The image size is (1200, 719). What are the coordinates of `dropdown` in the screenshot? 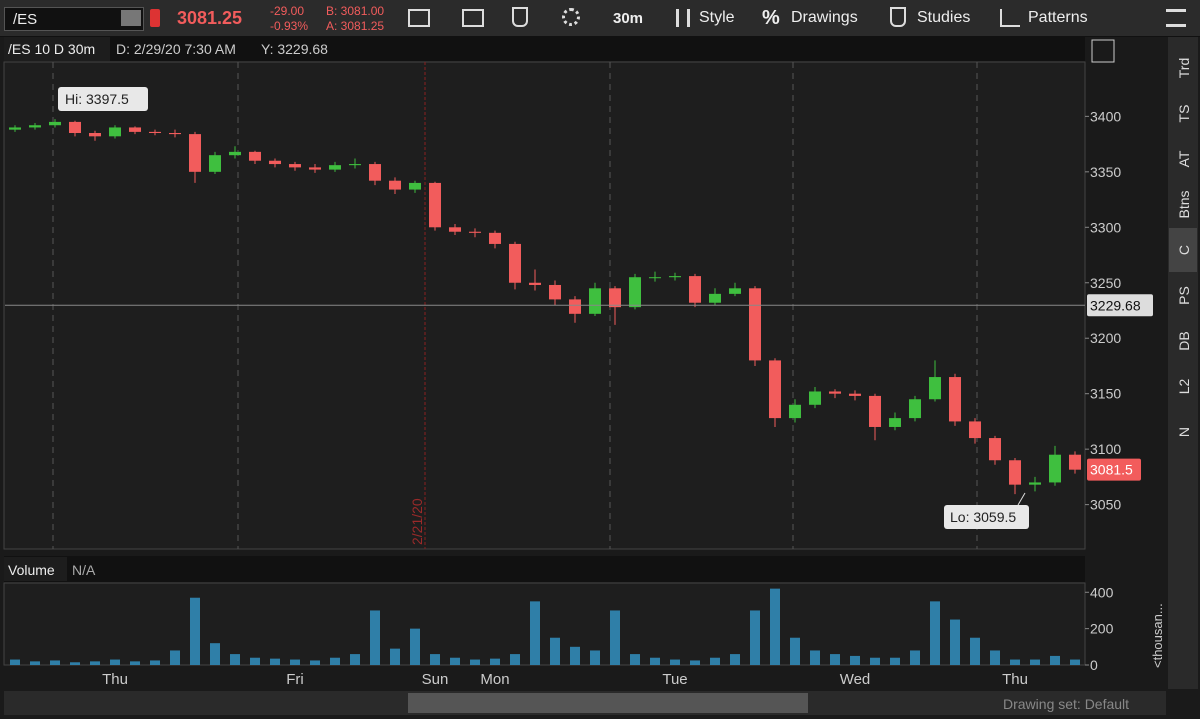 It's located at (131, 18).